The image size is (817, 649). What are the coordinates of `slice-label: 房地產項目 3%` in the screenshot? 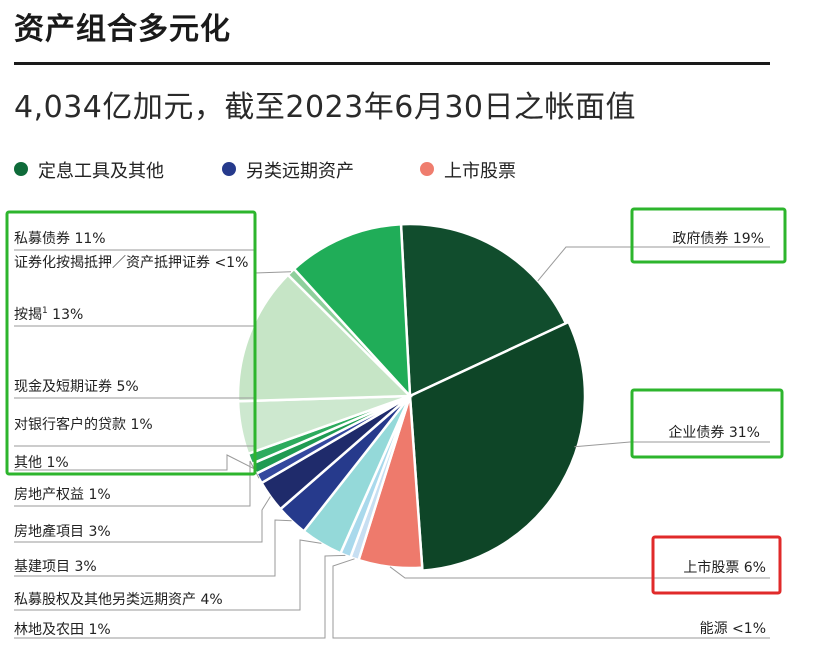 It's located at (62, 531).